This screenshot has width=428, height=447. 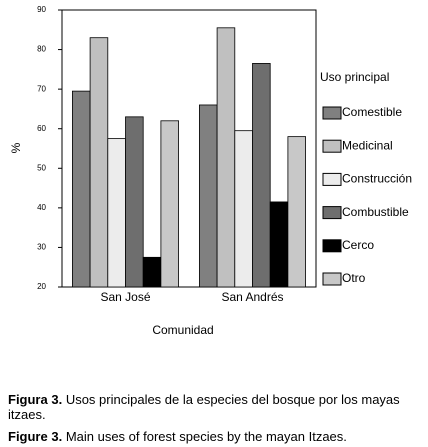 What do you see at coordinates (41, 128) in the screenshot?
I see `y-tick-label: 60` at bounding box center [41, 128].